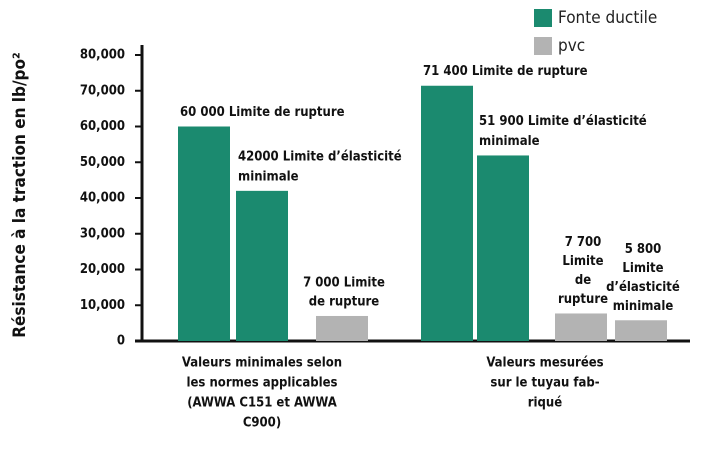  I want to click on y-axis-label: Résistance à la traction en lb/po², so click(20, 194).